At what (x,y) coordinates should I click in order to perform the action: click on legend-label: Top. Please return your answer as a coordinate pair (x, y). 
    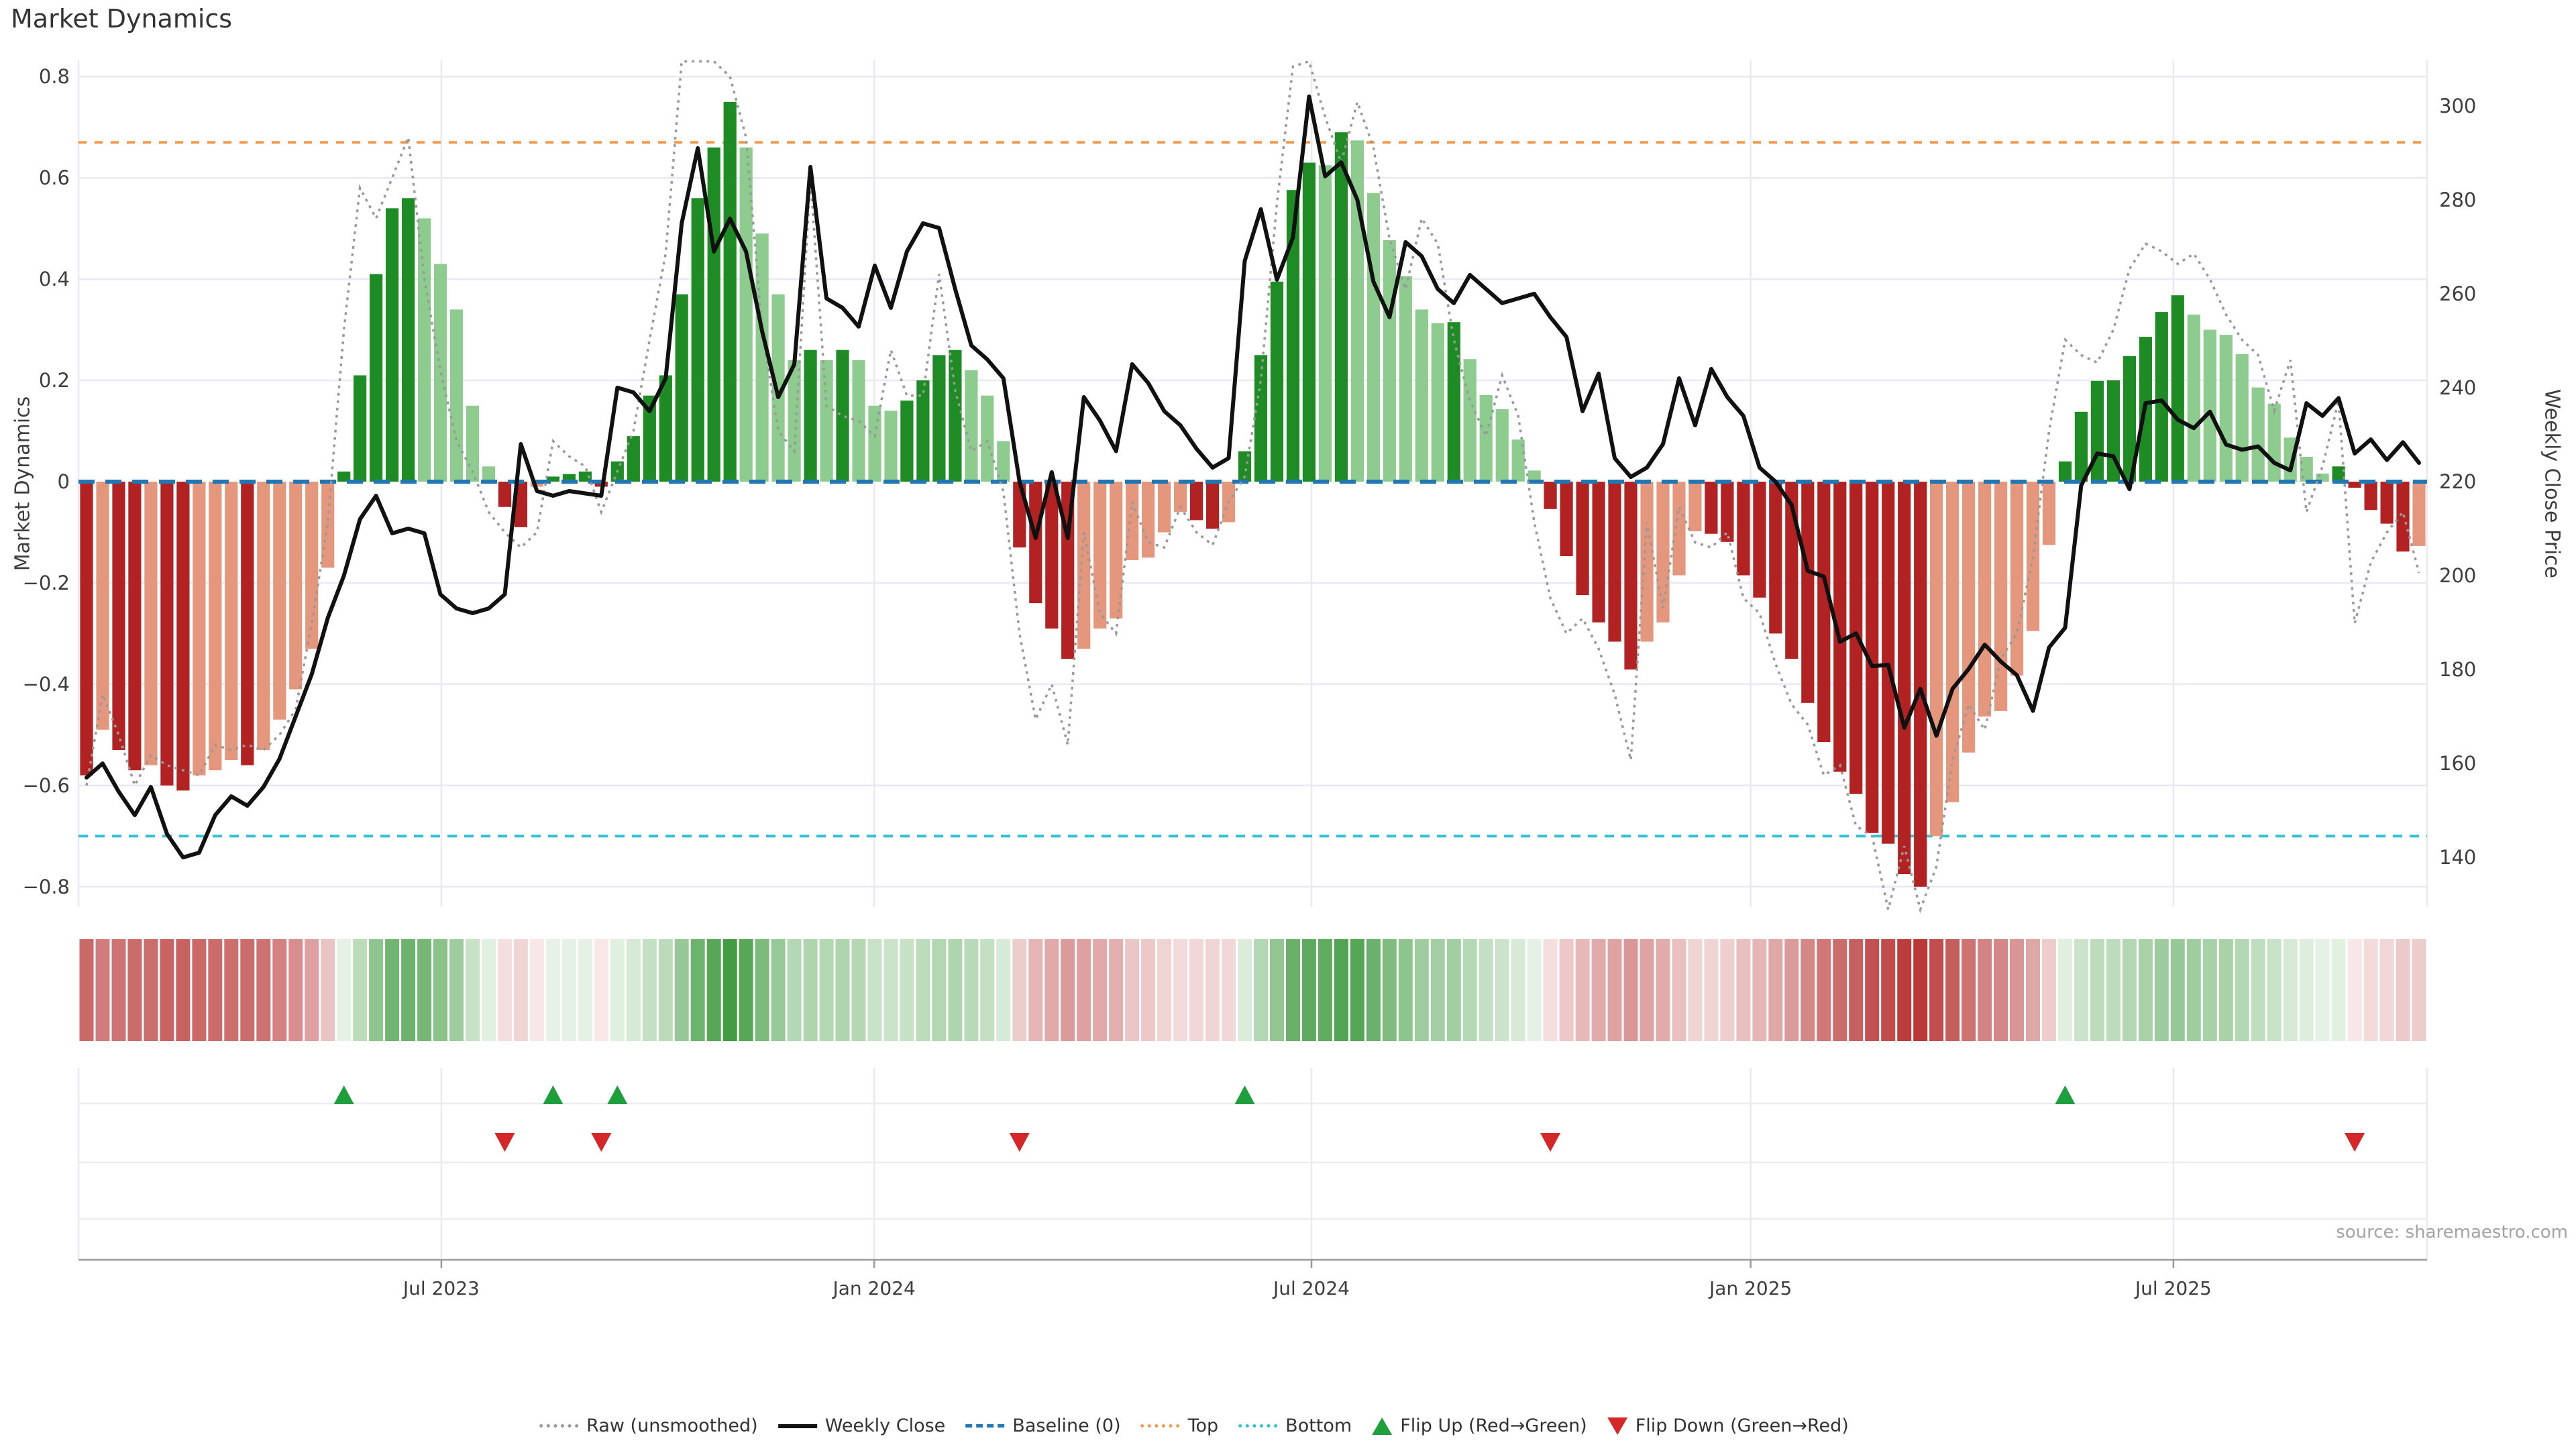
    Looking at the image, I should click on (1203, 1425).